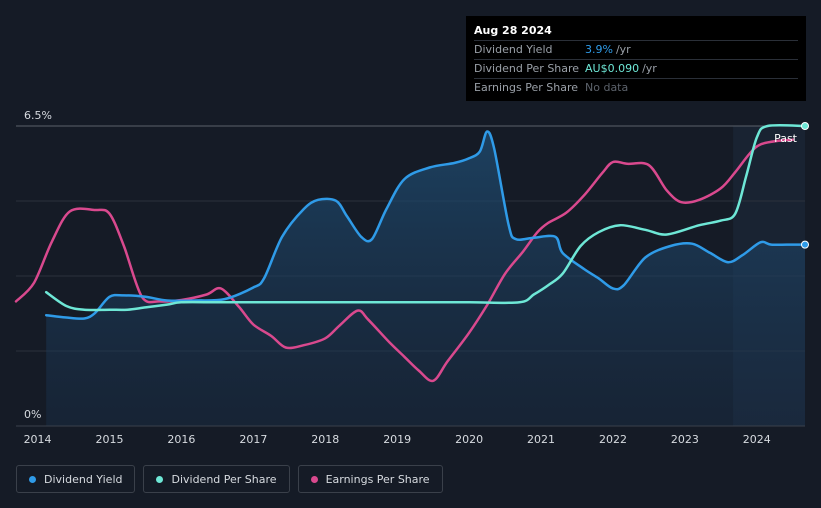 Image resolution: width=821 pixels, height=508 pixels. What do you see at coordinates (805, 244) in the screenshot?
I see `dividend-yield-end-marker` at bounding box center [805, 244].